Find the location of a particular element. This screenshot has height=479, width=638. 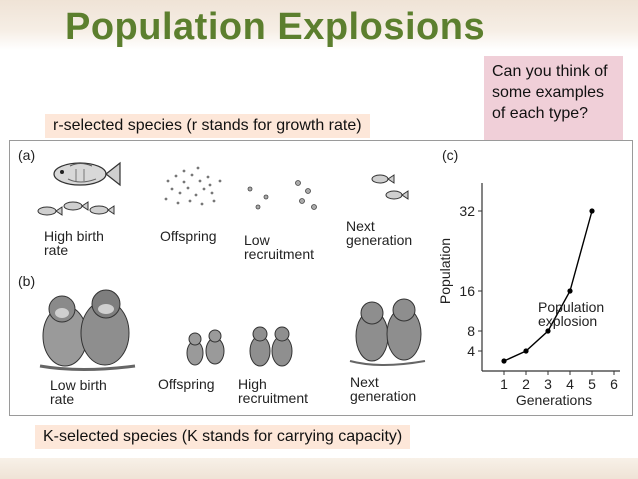

fry-icon is located at coordinates (282, 195).